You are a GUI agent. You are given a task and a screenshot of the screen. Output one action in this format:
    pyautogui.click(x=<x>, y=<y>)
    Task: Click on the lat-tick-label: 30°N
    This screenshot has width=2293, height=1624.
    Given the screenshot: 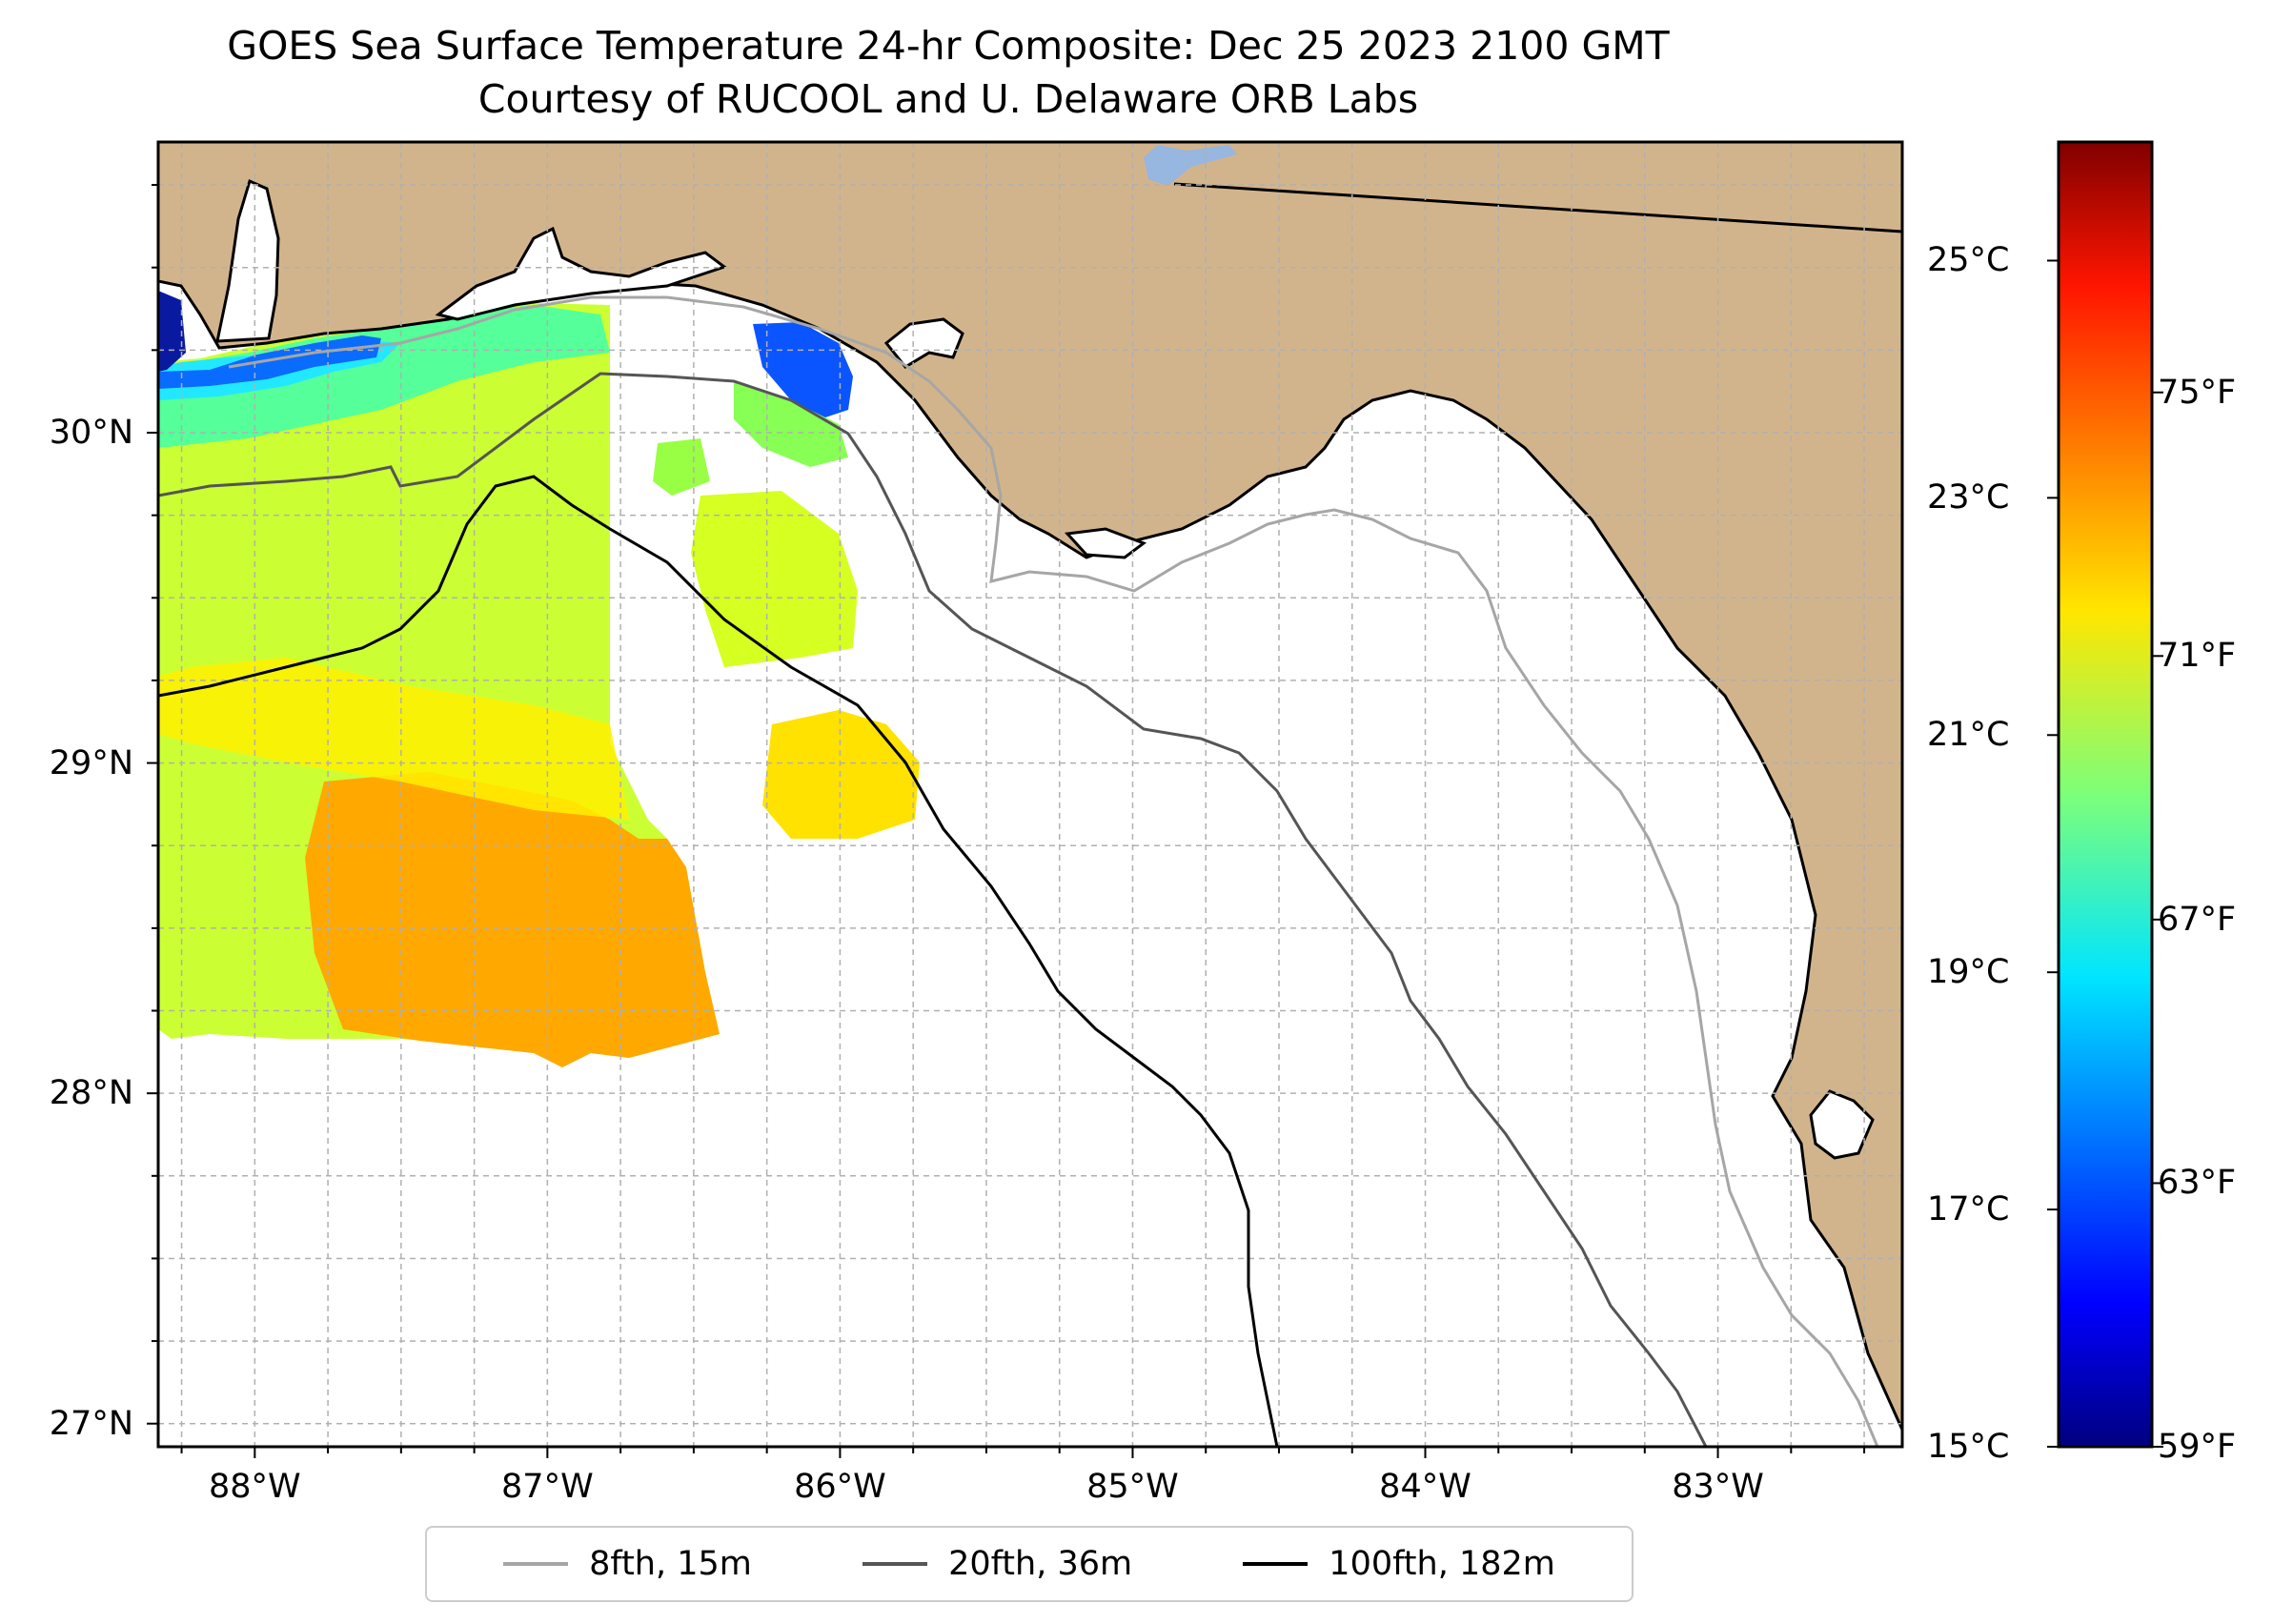 What is the action you would take?
    pyautogui.click(x=91, y=432)
    